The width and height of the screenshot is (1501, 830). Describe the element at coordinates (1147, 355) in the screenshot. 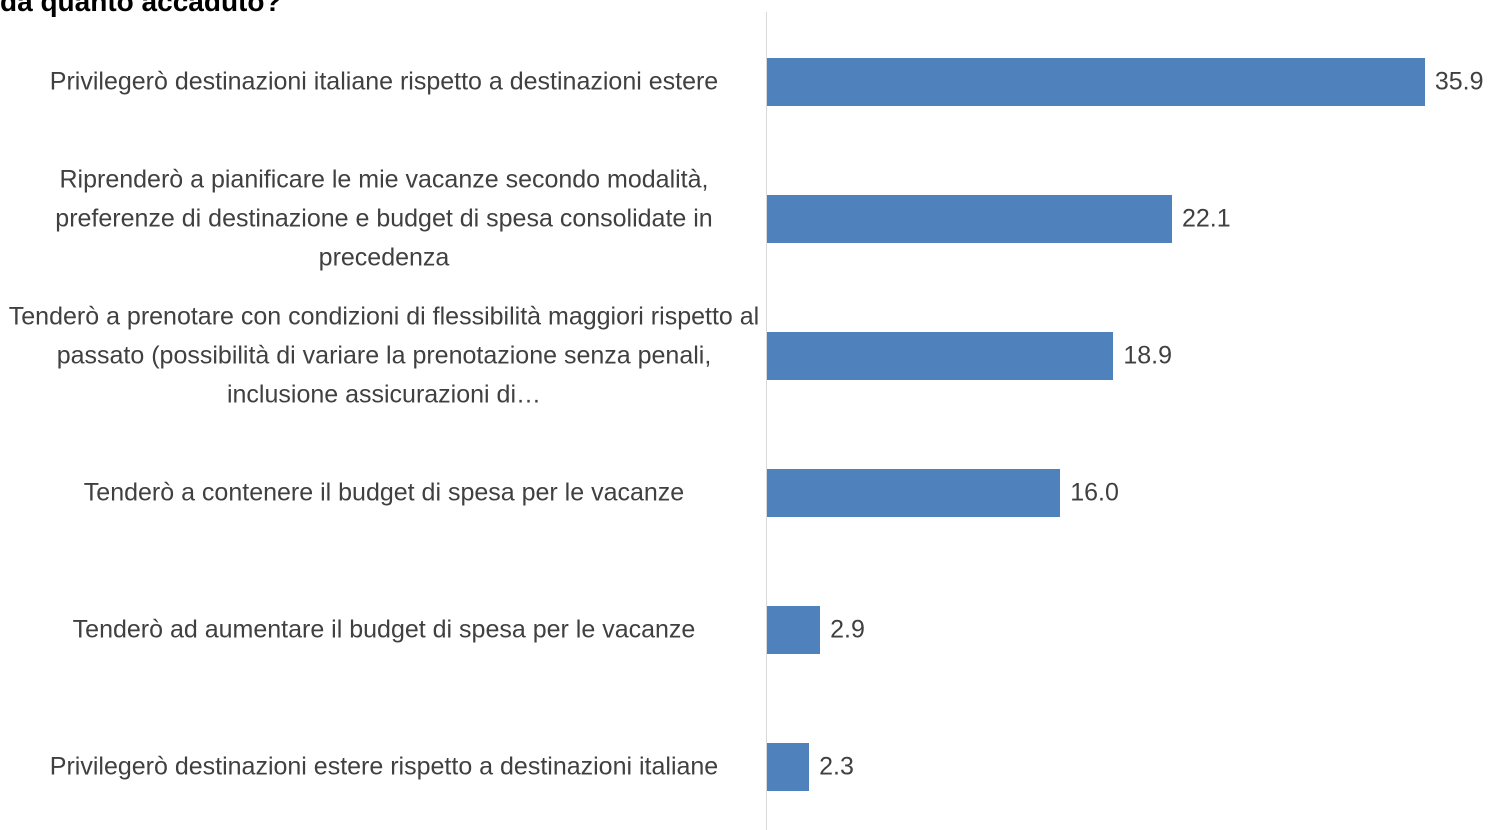

I see `data-label: 18.9` at that location.